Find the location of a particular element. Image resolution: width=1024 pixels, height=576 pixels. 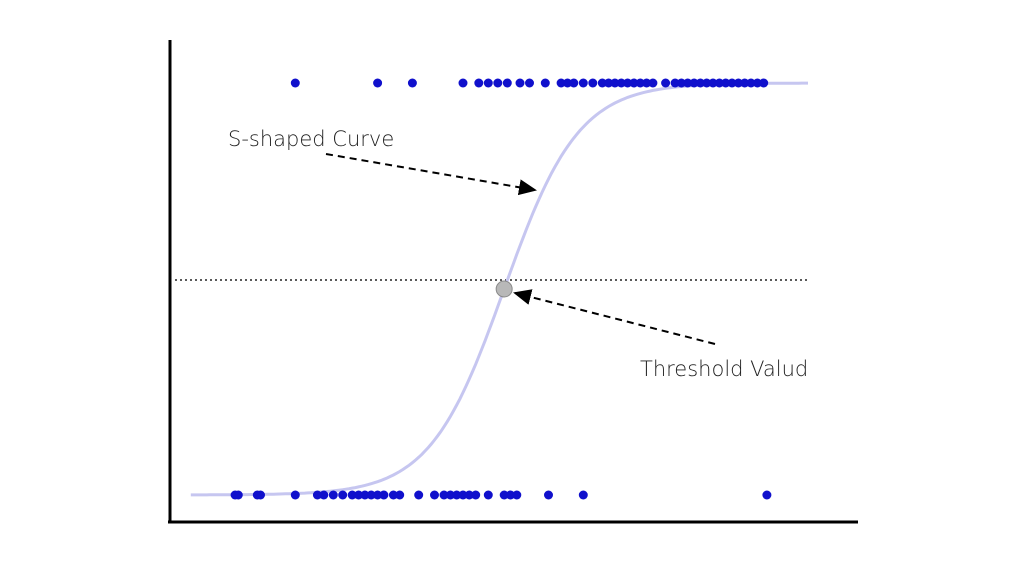

threshold-arrow is located at coordinates (614, 317).